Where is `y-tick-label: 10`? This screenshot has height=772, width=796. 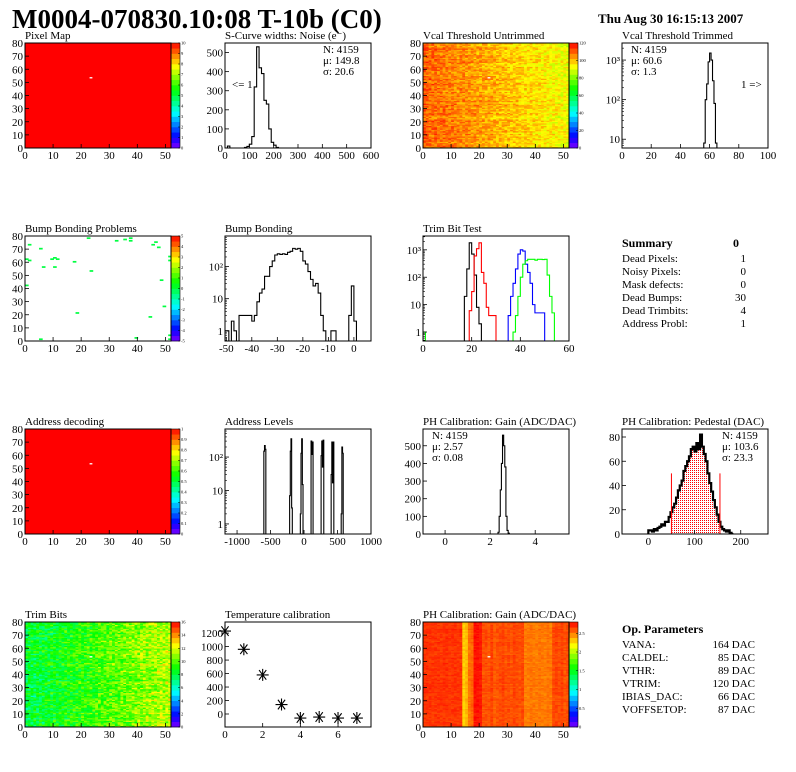
y-tick-label: 10 is located at coordinates (416, 136).